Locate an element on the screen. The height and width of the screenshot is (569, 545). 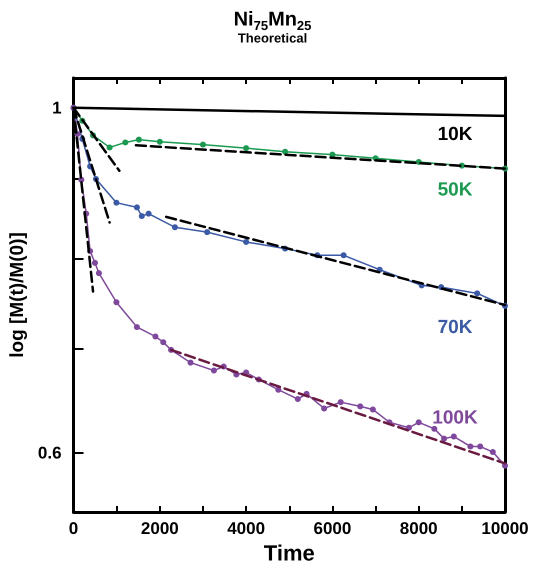
series-label: 50K is located at coordinates (455, 190).